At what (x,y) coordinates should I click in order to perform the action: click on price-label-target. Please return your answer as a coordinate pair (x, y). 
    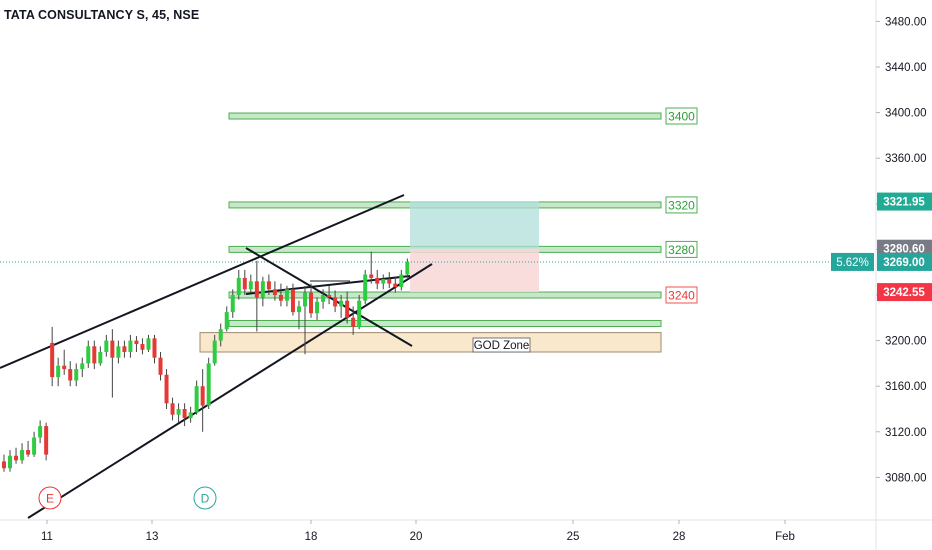
    Looking at the image, I should click on (904, 201).